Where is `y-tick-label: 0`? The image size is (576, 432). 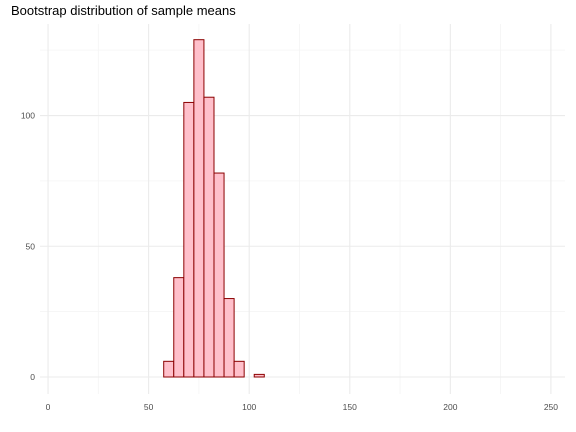
y-tick-label: 0 is located at coordinates (32, 377).